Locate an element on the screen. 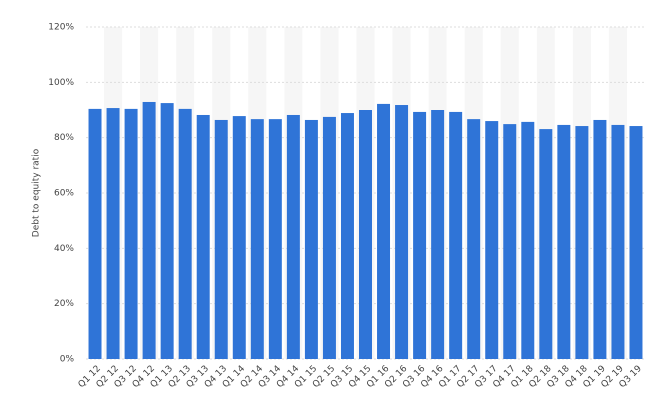 The image size is (650, 410). y-tick-label: 40% is located at coordinates (64, 249).